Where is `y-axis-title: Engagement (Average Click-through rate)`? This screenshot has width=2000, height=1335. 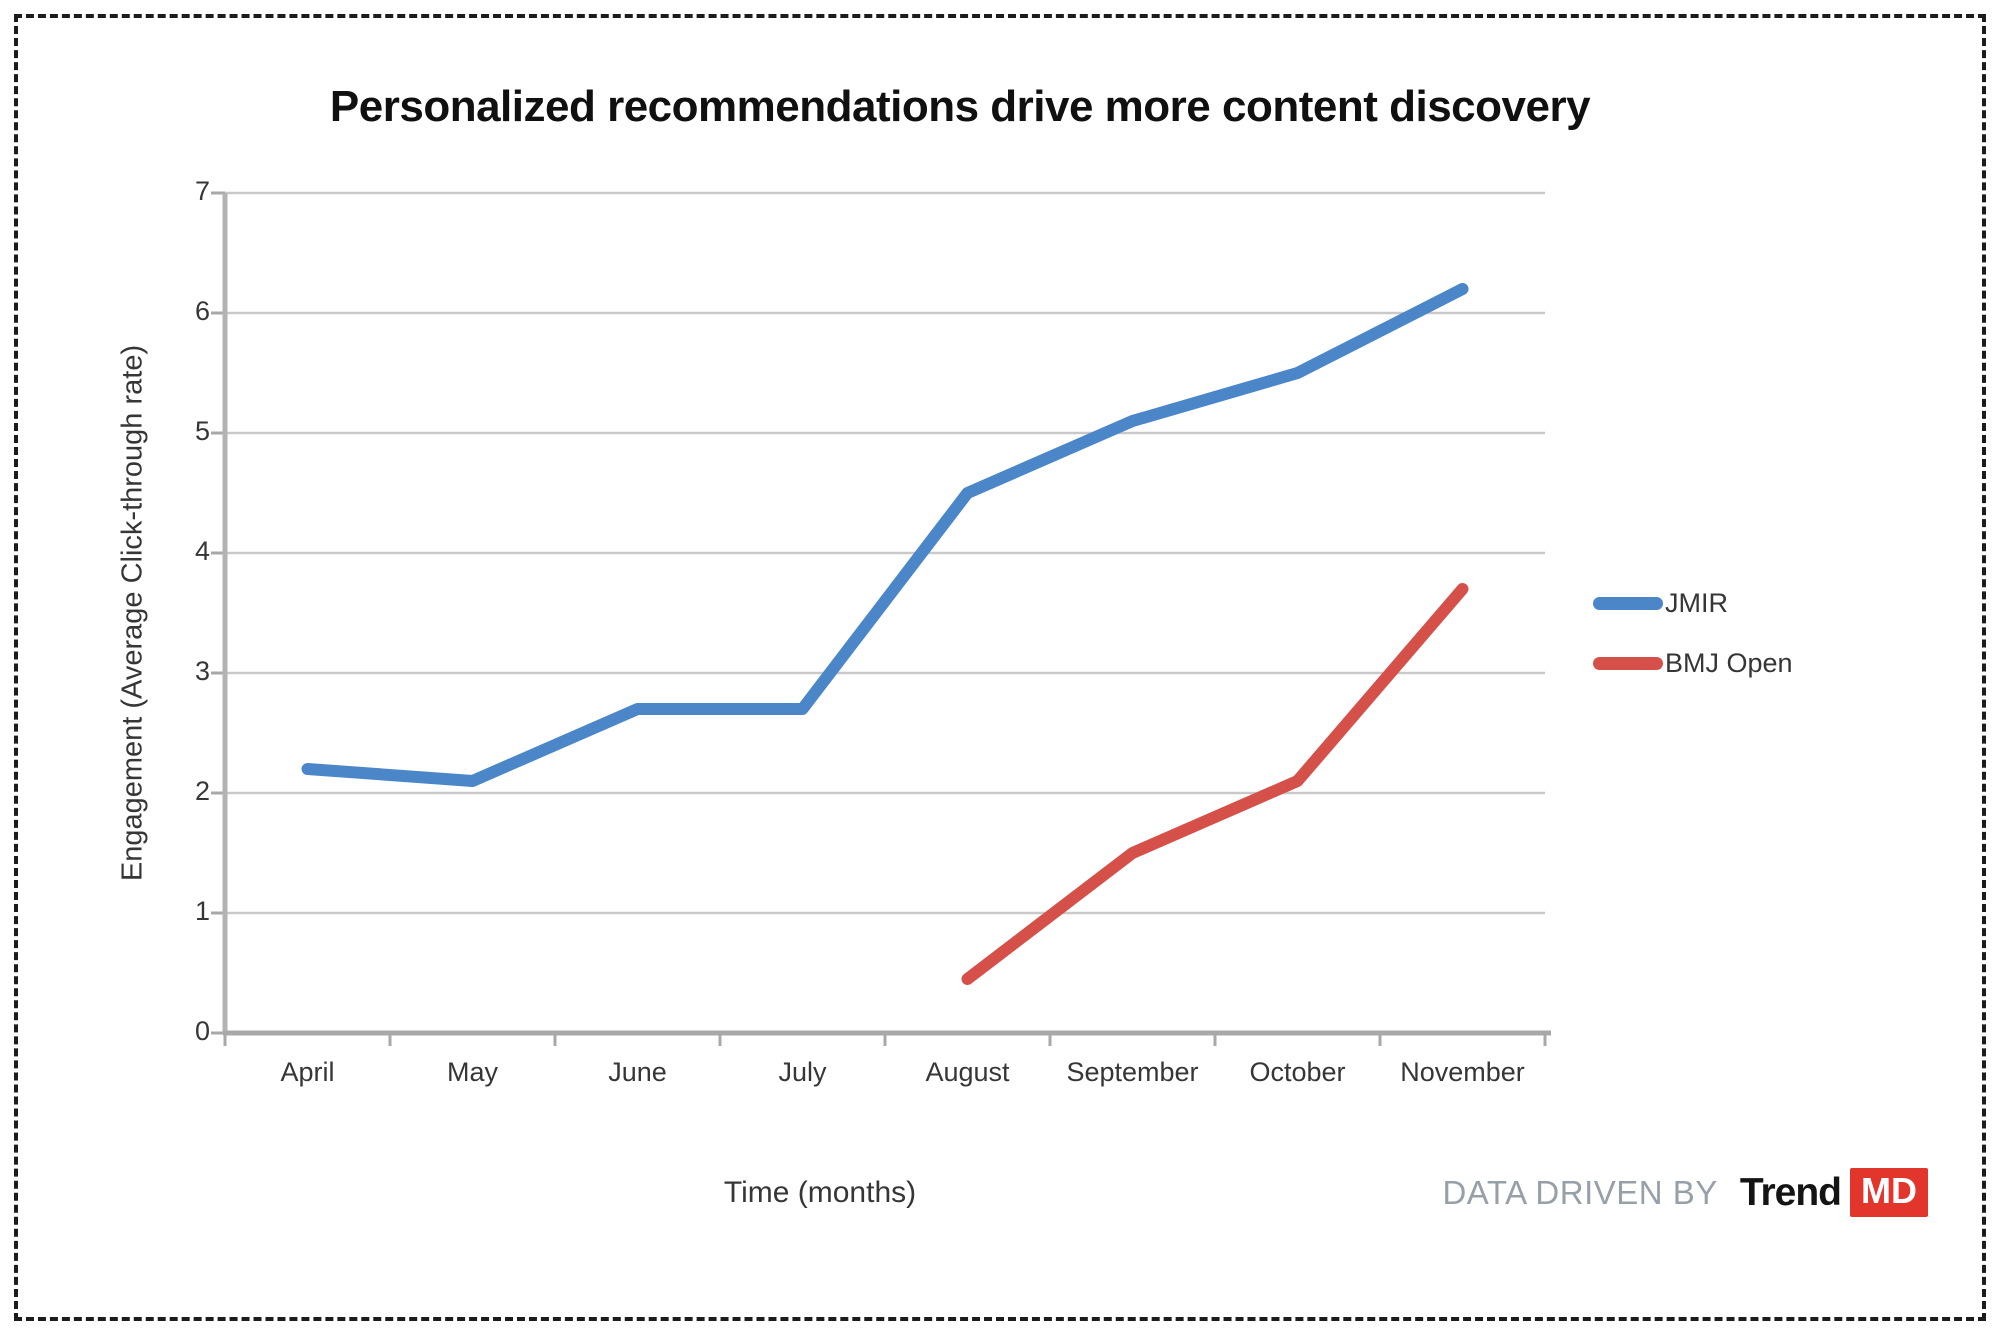 y-axis-title: Engagement (Average Click-through rate) is located at coordinates (132, 613).